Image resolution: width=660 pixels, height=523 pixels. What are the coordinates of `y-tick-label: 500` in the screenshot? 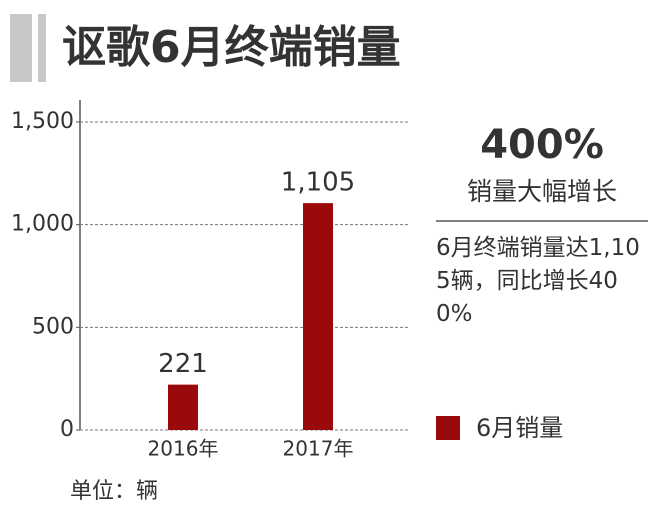 It's located at (53, 326).